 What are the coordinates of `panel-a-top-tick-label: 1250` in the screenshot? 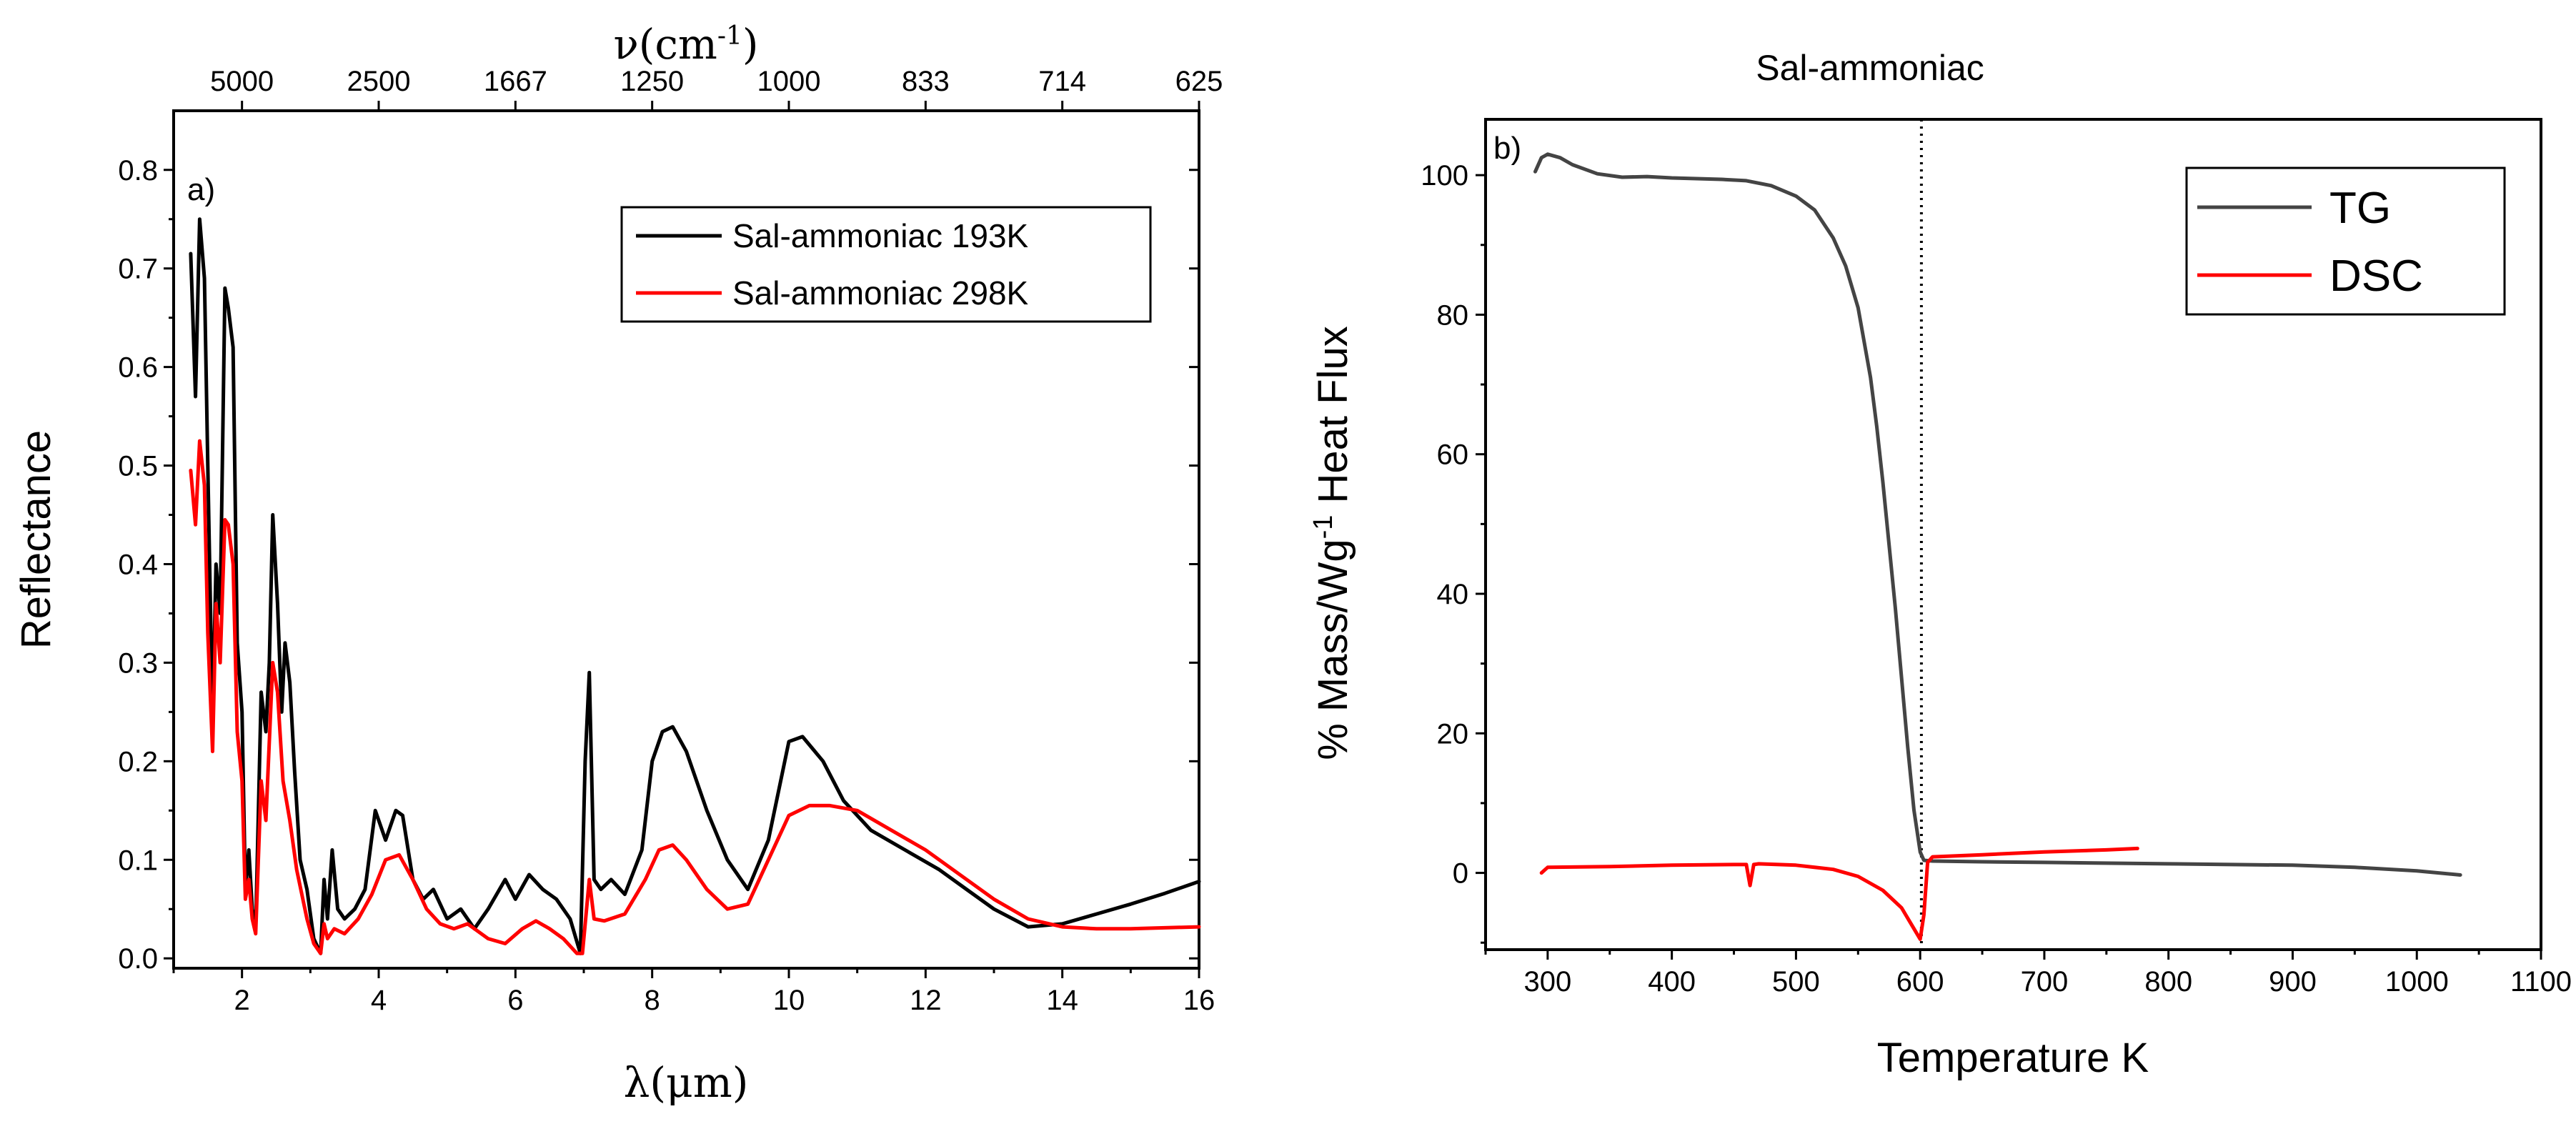 It's located at (652, 82).